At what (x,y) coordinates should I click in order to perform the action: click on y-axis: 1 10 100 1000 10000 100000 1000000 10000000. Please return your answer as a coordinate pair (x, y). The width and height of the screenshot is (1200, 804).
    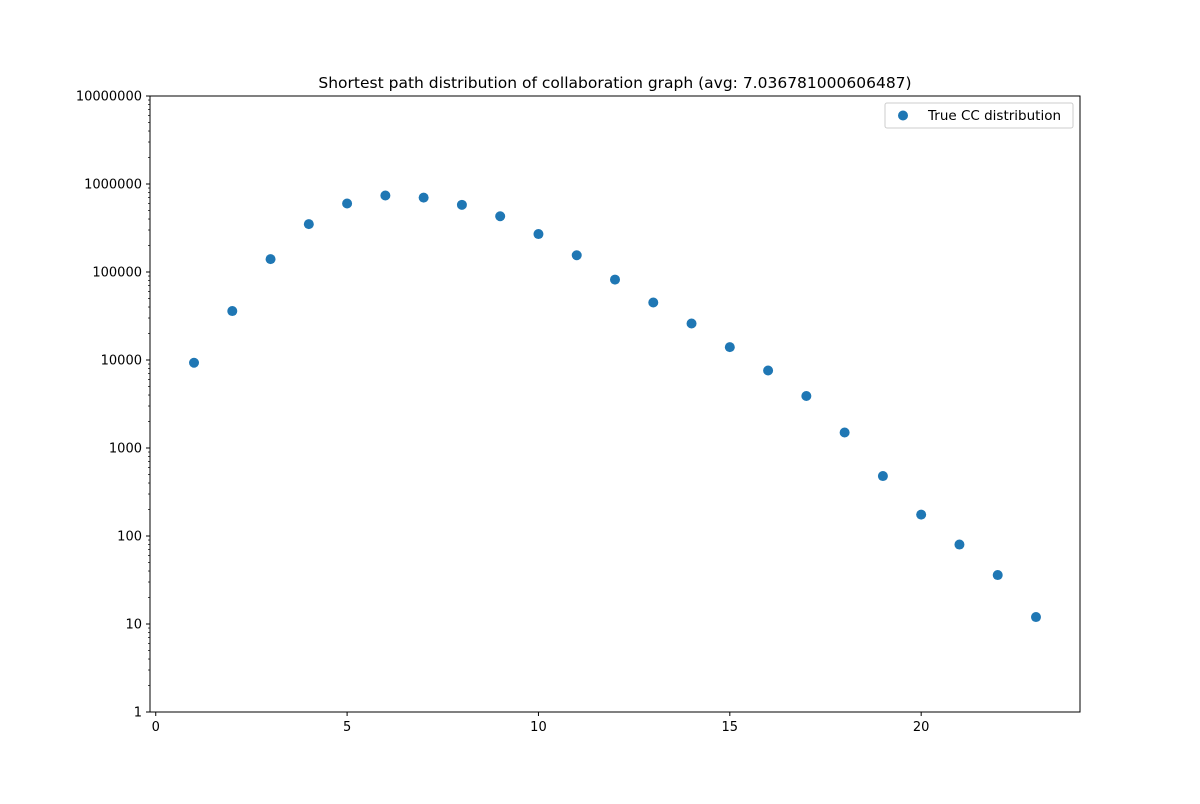
    Looking at the image, I should click on (113, 405).